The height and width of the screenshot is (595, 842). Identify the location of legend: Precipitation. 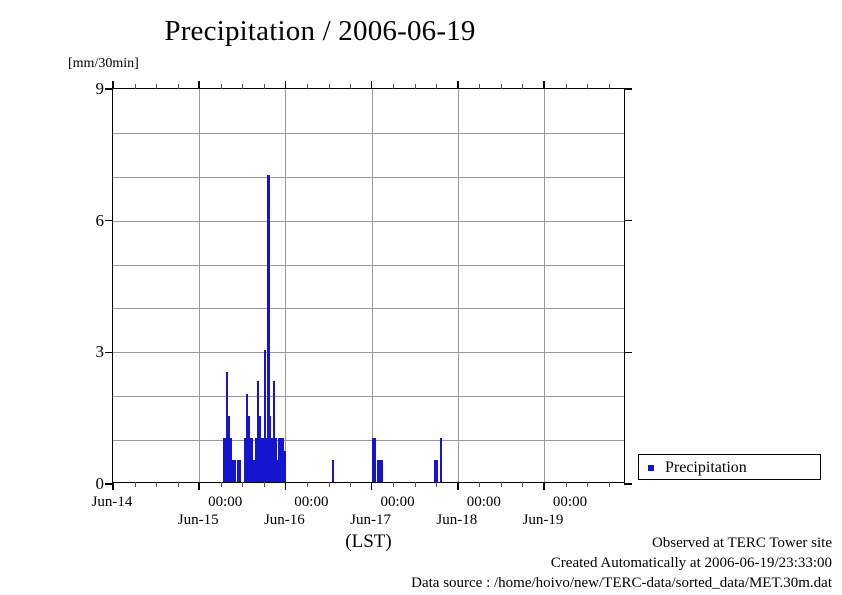
(729, 467).